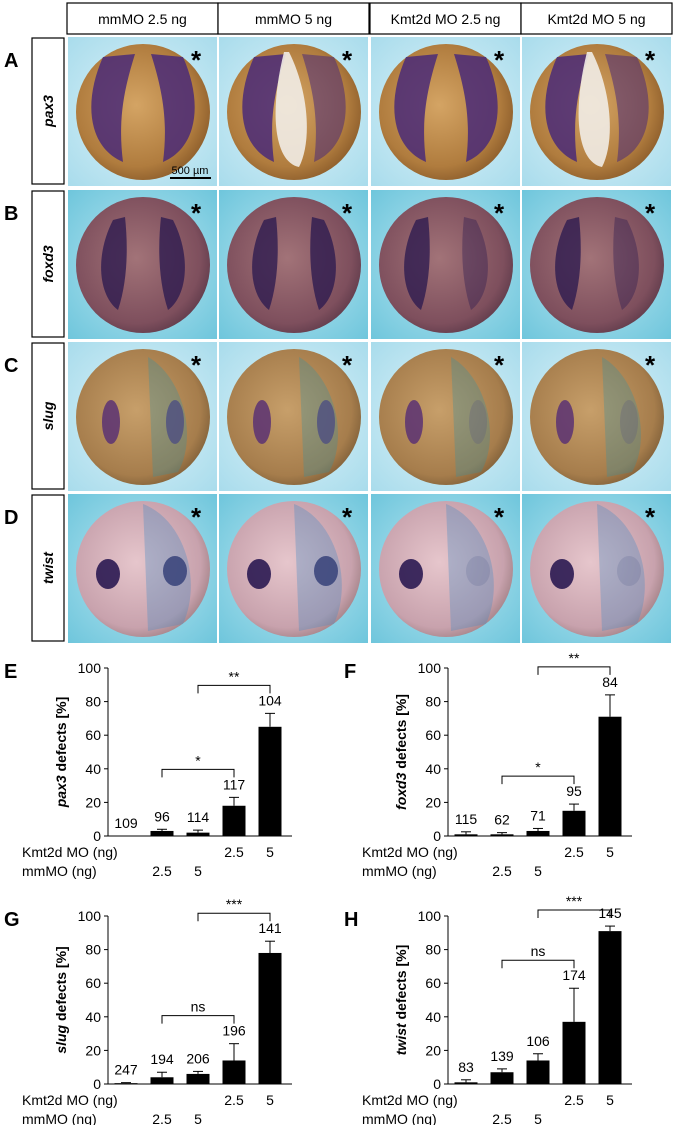  Describe the element at coordinates (234, 1031) in the screenshot. I see `n-label: 196` at that location.